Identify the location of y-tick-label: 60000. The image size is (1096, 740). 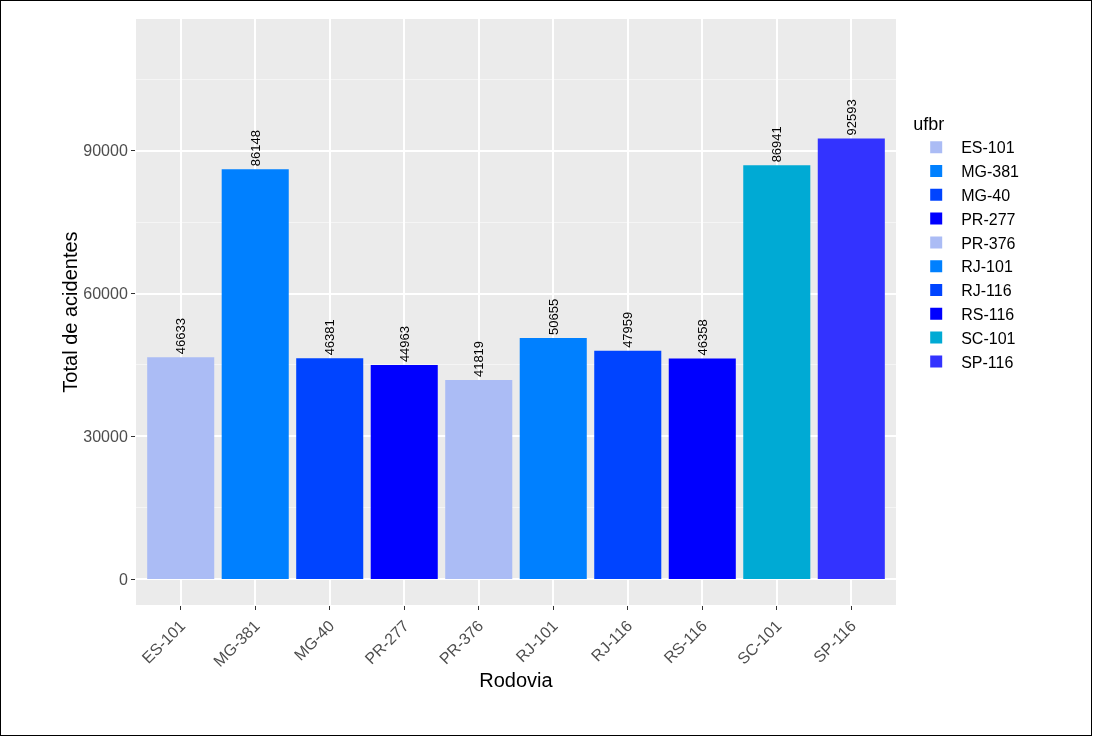
(105, 294).